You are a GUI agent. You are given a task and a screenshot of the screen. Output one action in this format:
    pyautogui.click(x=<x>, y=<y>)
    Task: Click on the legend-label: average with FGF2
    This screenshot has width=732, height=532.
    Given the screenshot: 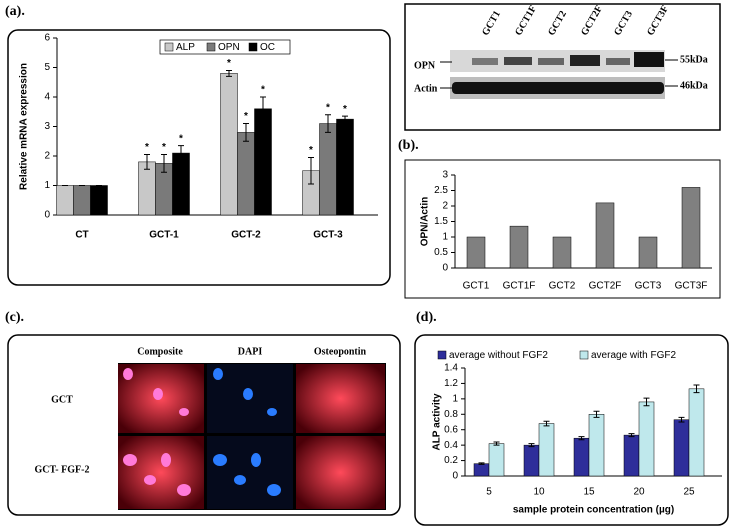 What is the action you would take?
    pyautogui.click(x=633, y=355)
    